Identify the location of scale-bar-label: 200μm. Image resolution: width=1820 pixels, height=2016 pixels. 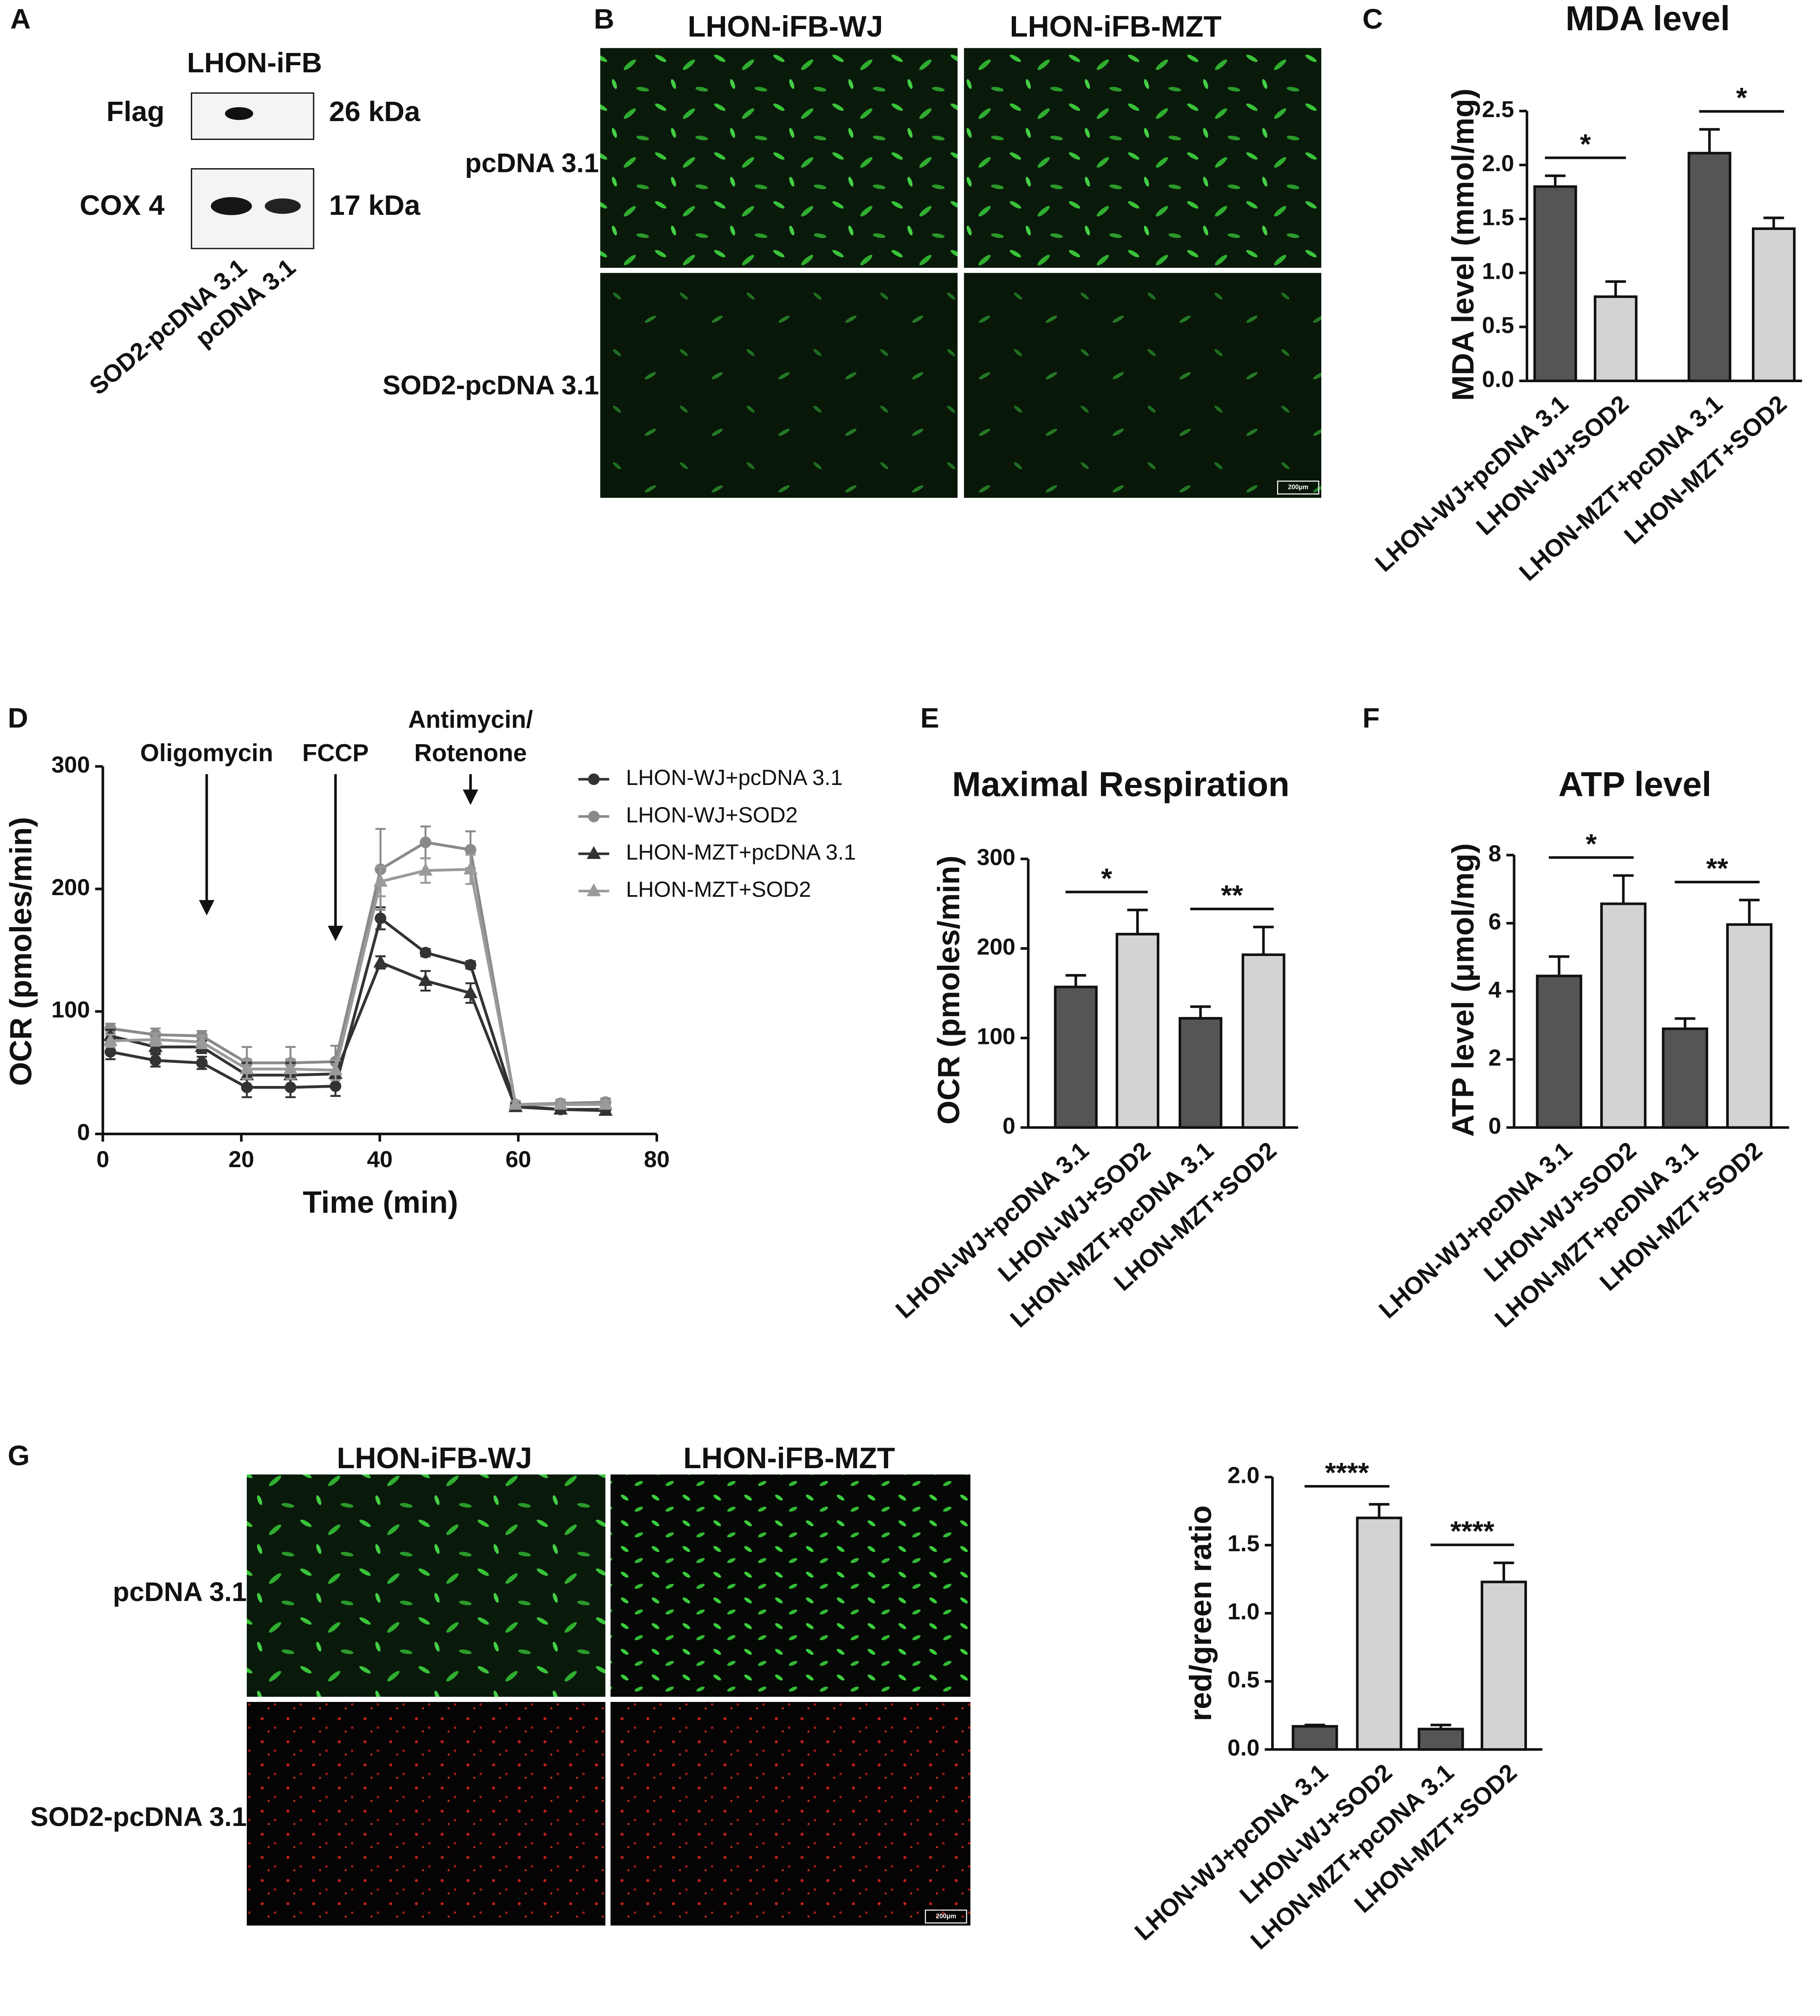
(946, 1916).